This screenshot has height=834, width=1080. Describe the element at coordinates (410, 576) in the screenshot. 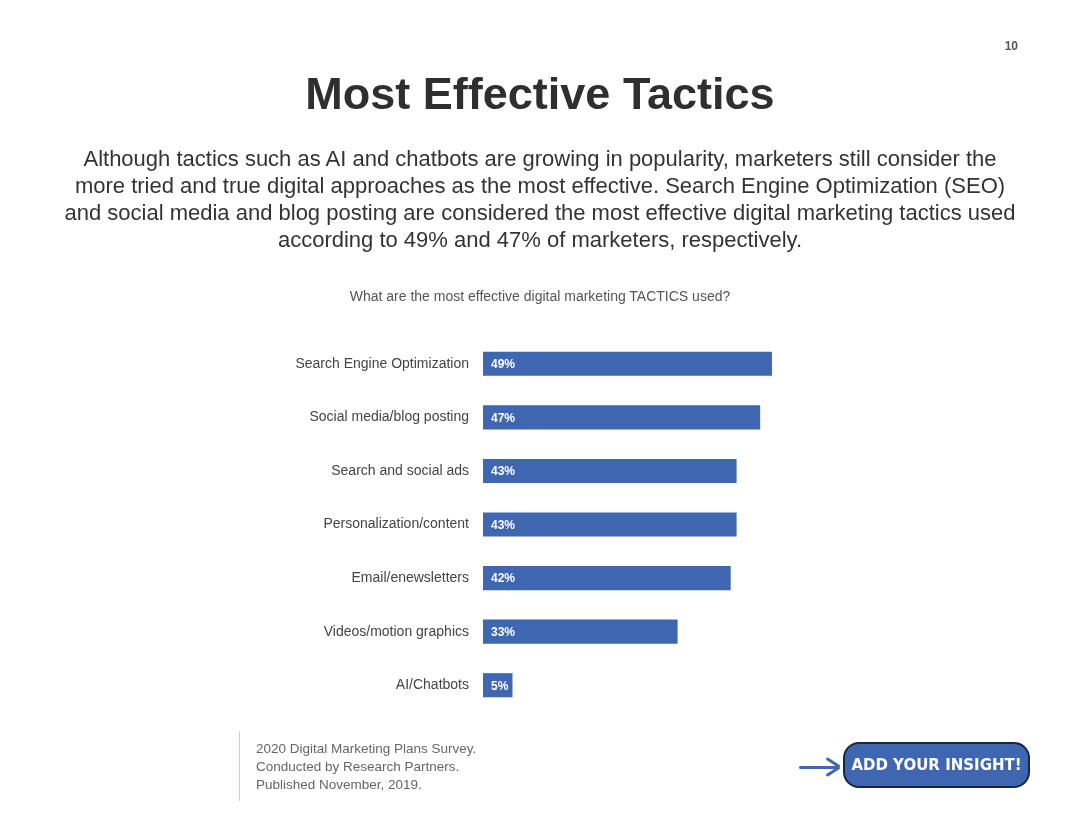

I see `y-tick-label: Email/enewsletters` at that location.